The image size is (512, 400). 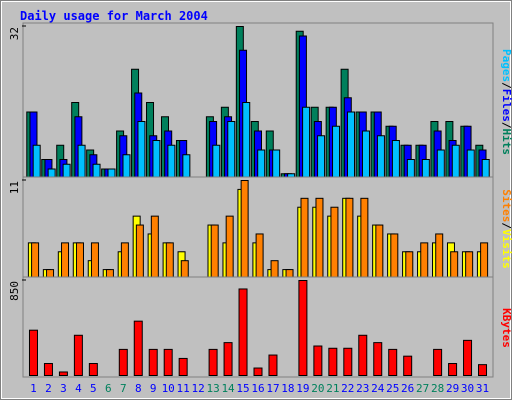 I want to click on x-tick-label: 10, so click(x=168, y=388).